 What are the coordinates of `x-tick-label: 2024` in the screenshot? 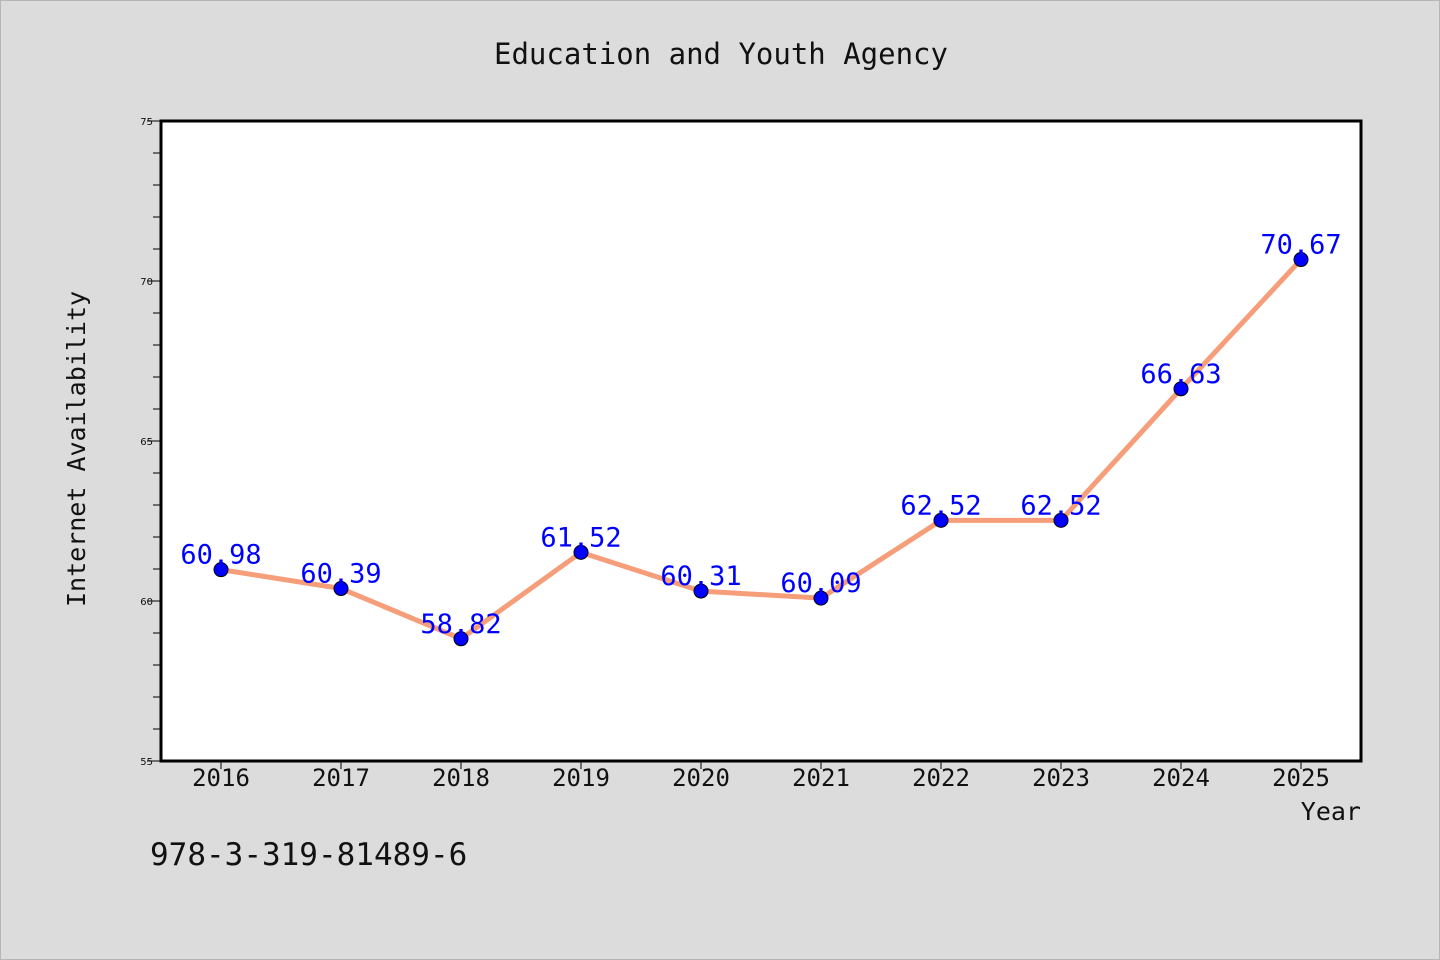 It's located at (1181, 778).